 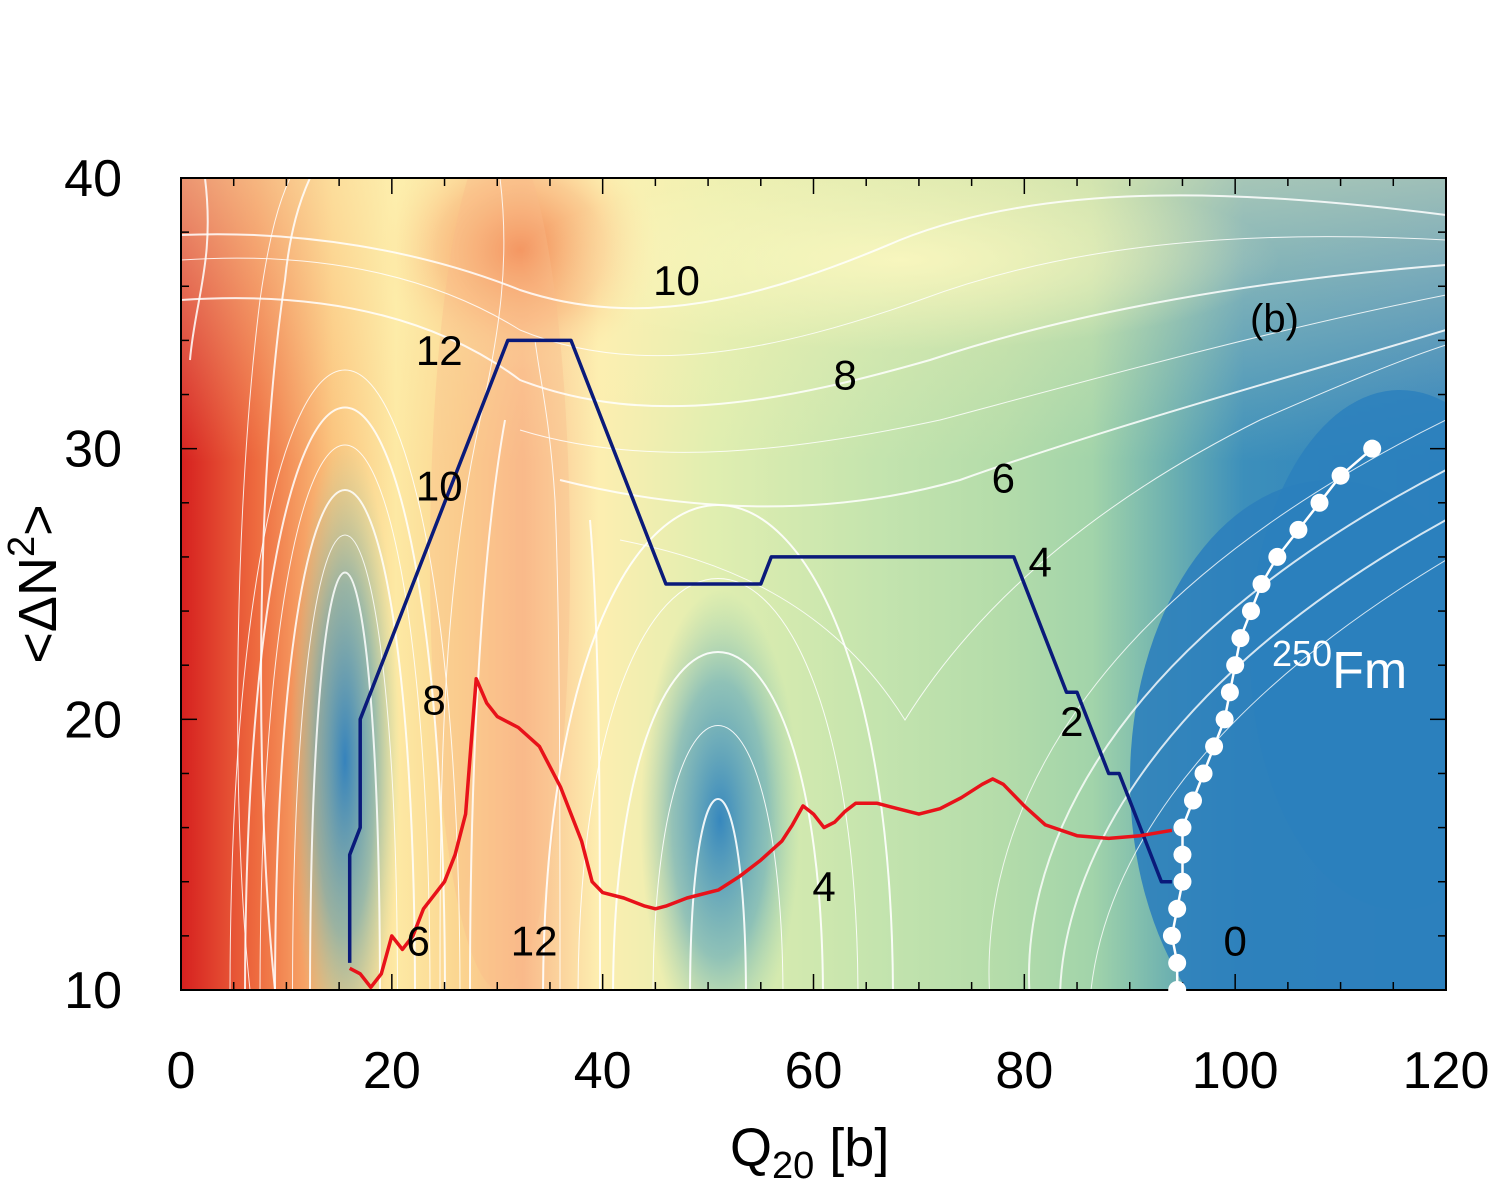 I want to click on x-tick-label: 40, so click(x=603, y=1071).